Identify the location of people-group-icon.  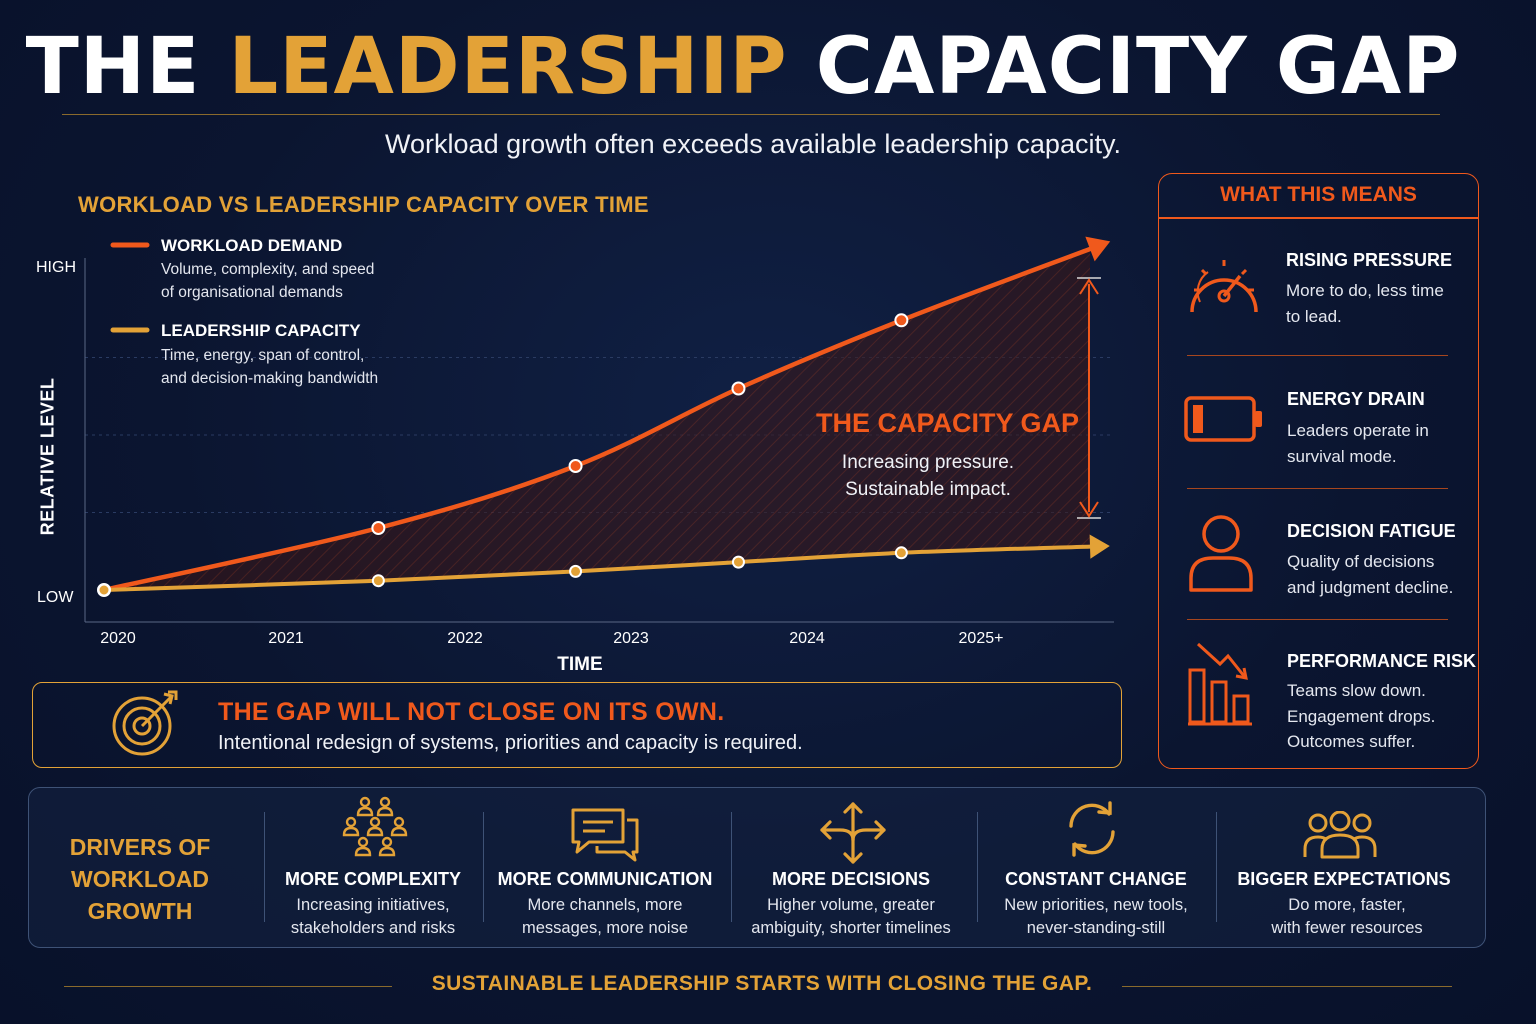
(375, 826).